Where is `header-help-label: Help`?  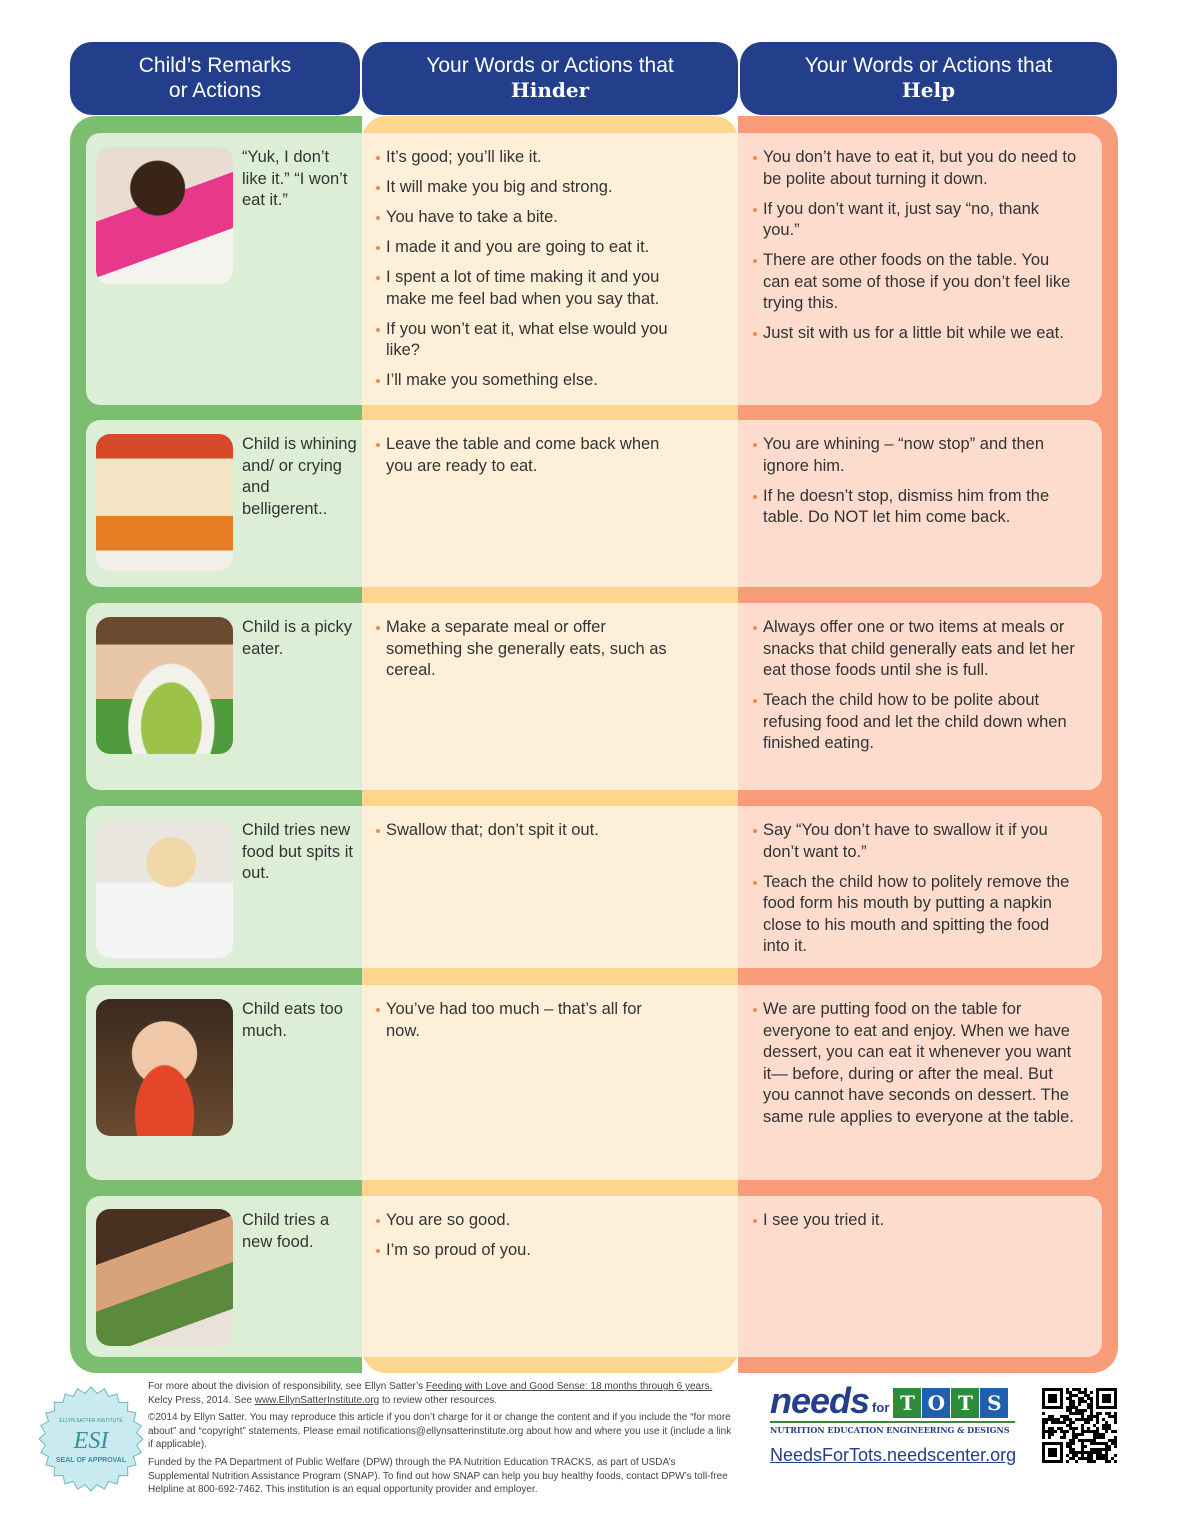 header-help-label: Help is located at coordinates (928, 90).